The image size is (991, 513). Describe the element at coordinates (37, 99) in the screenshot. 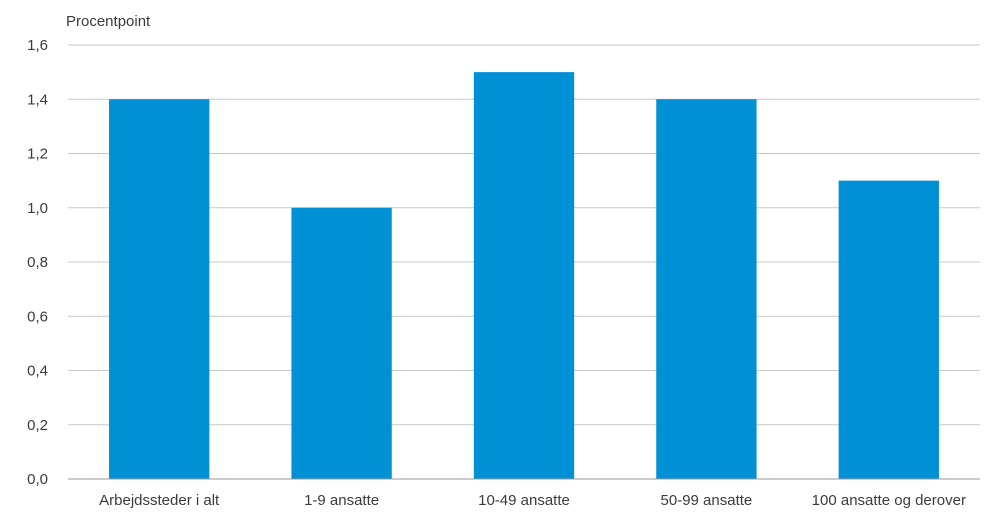

I see `y-tick-label: 1,4` at that location.